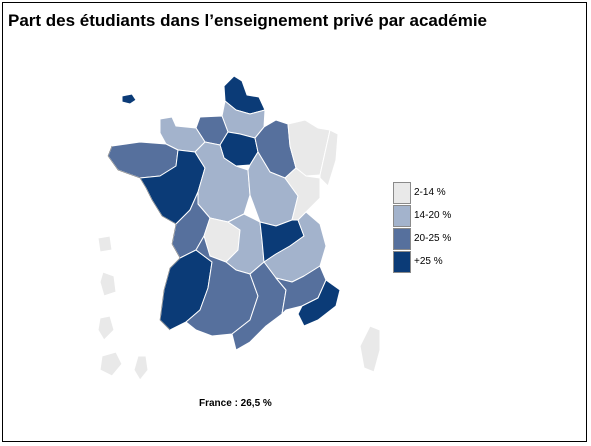 This screenshot has width=591, height=446. I want to click on legend-item: 14-20 %, so click(433, 215).